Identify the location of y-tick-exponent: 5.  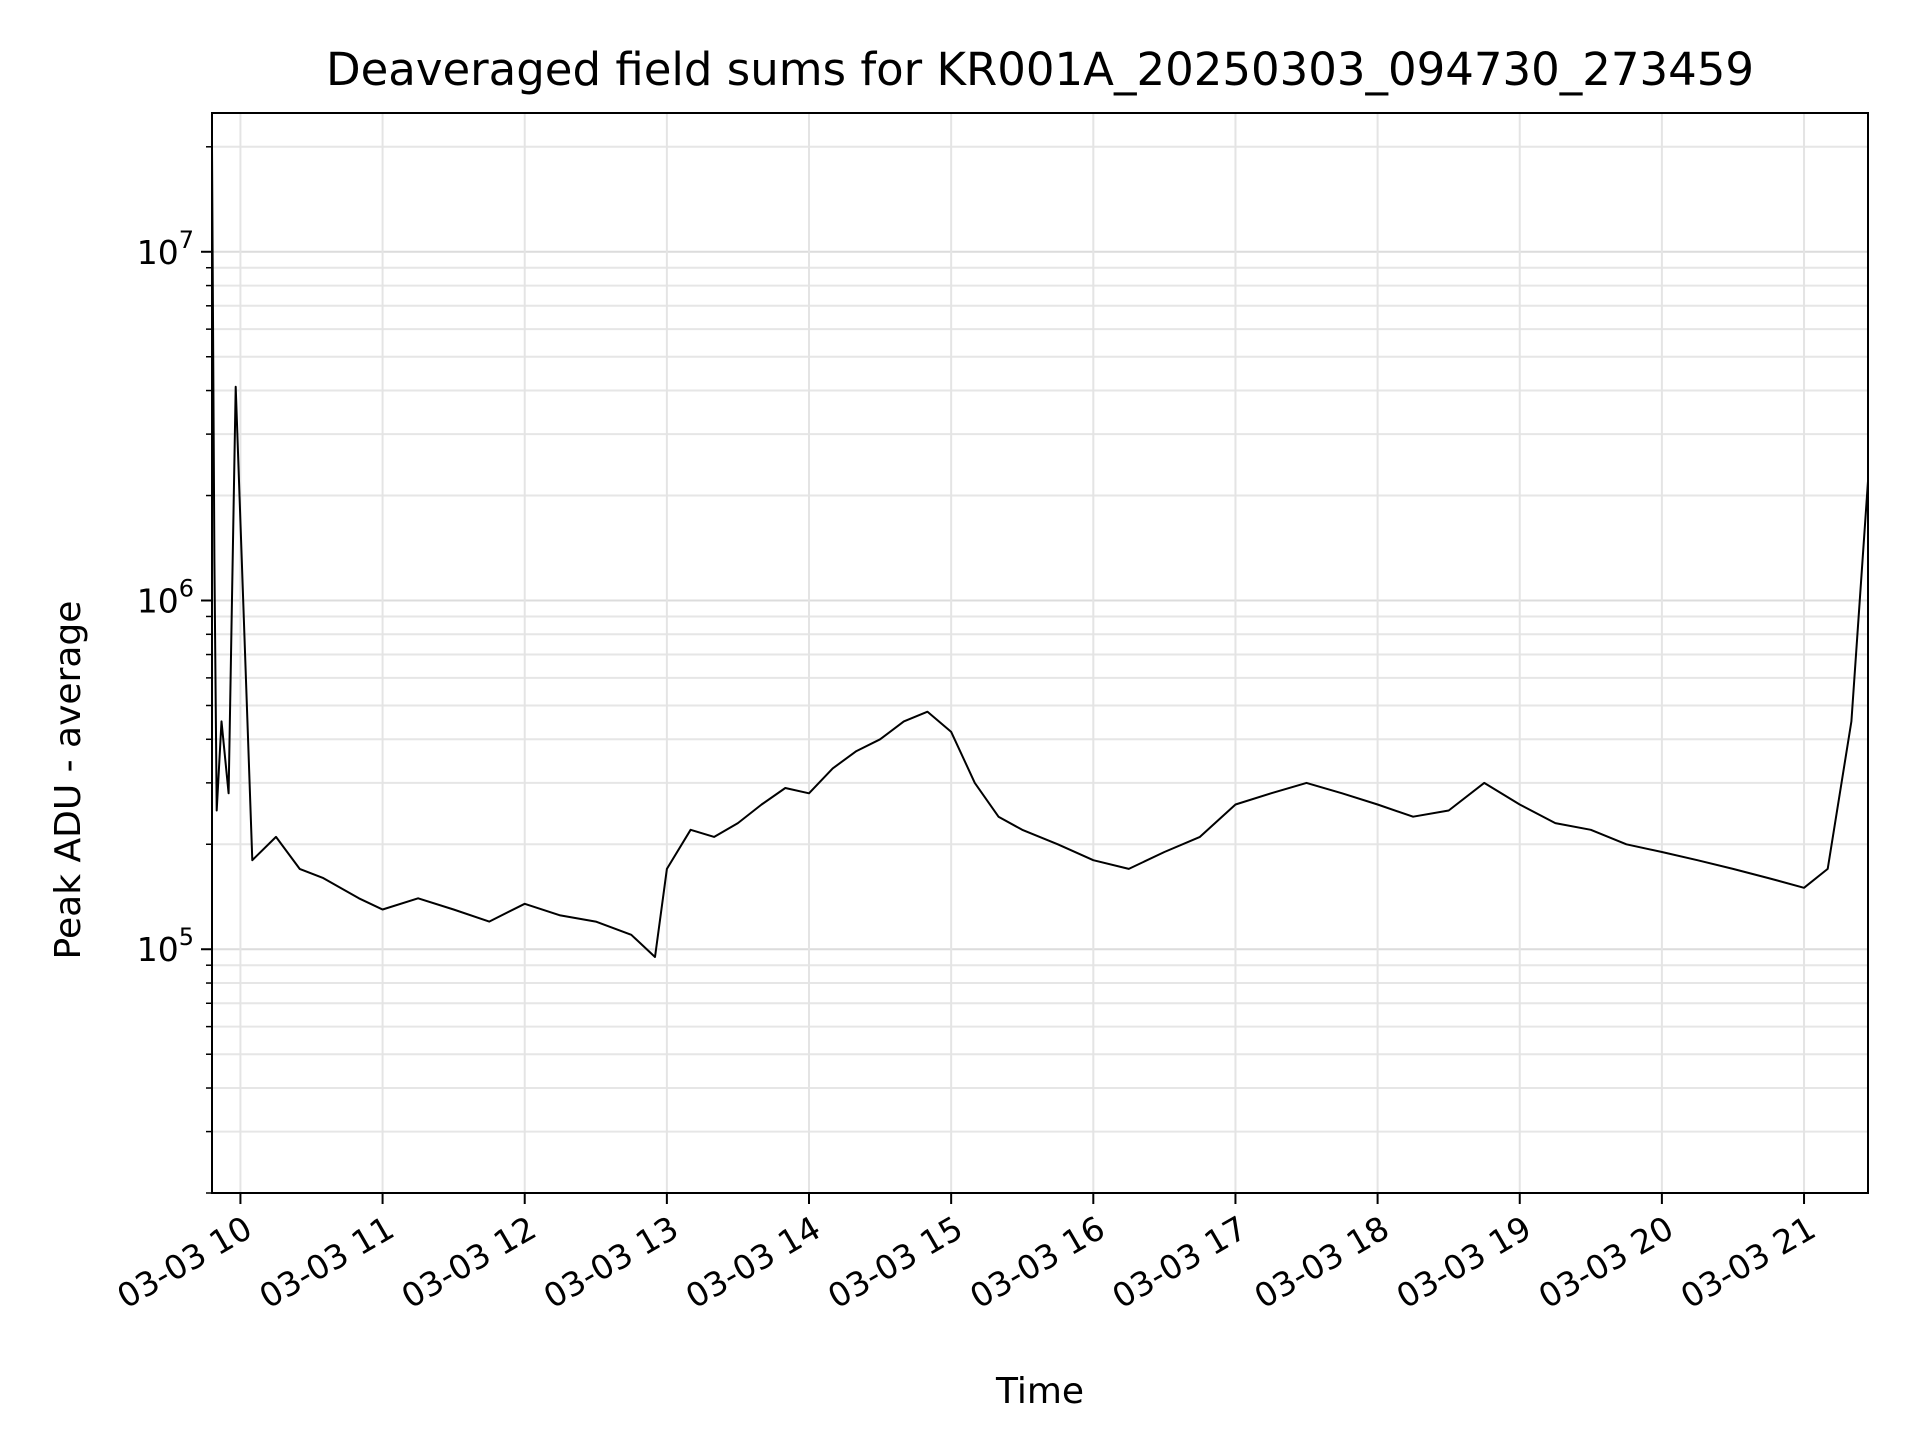
(186, 937).